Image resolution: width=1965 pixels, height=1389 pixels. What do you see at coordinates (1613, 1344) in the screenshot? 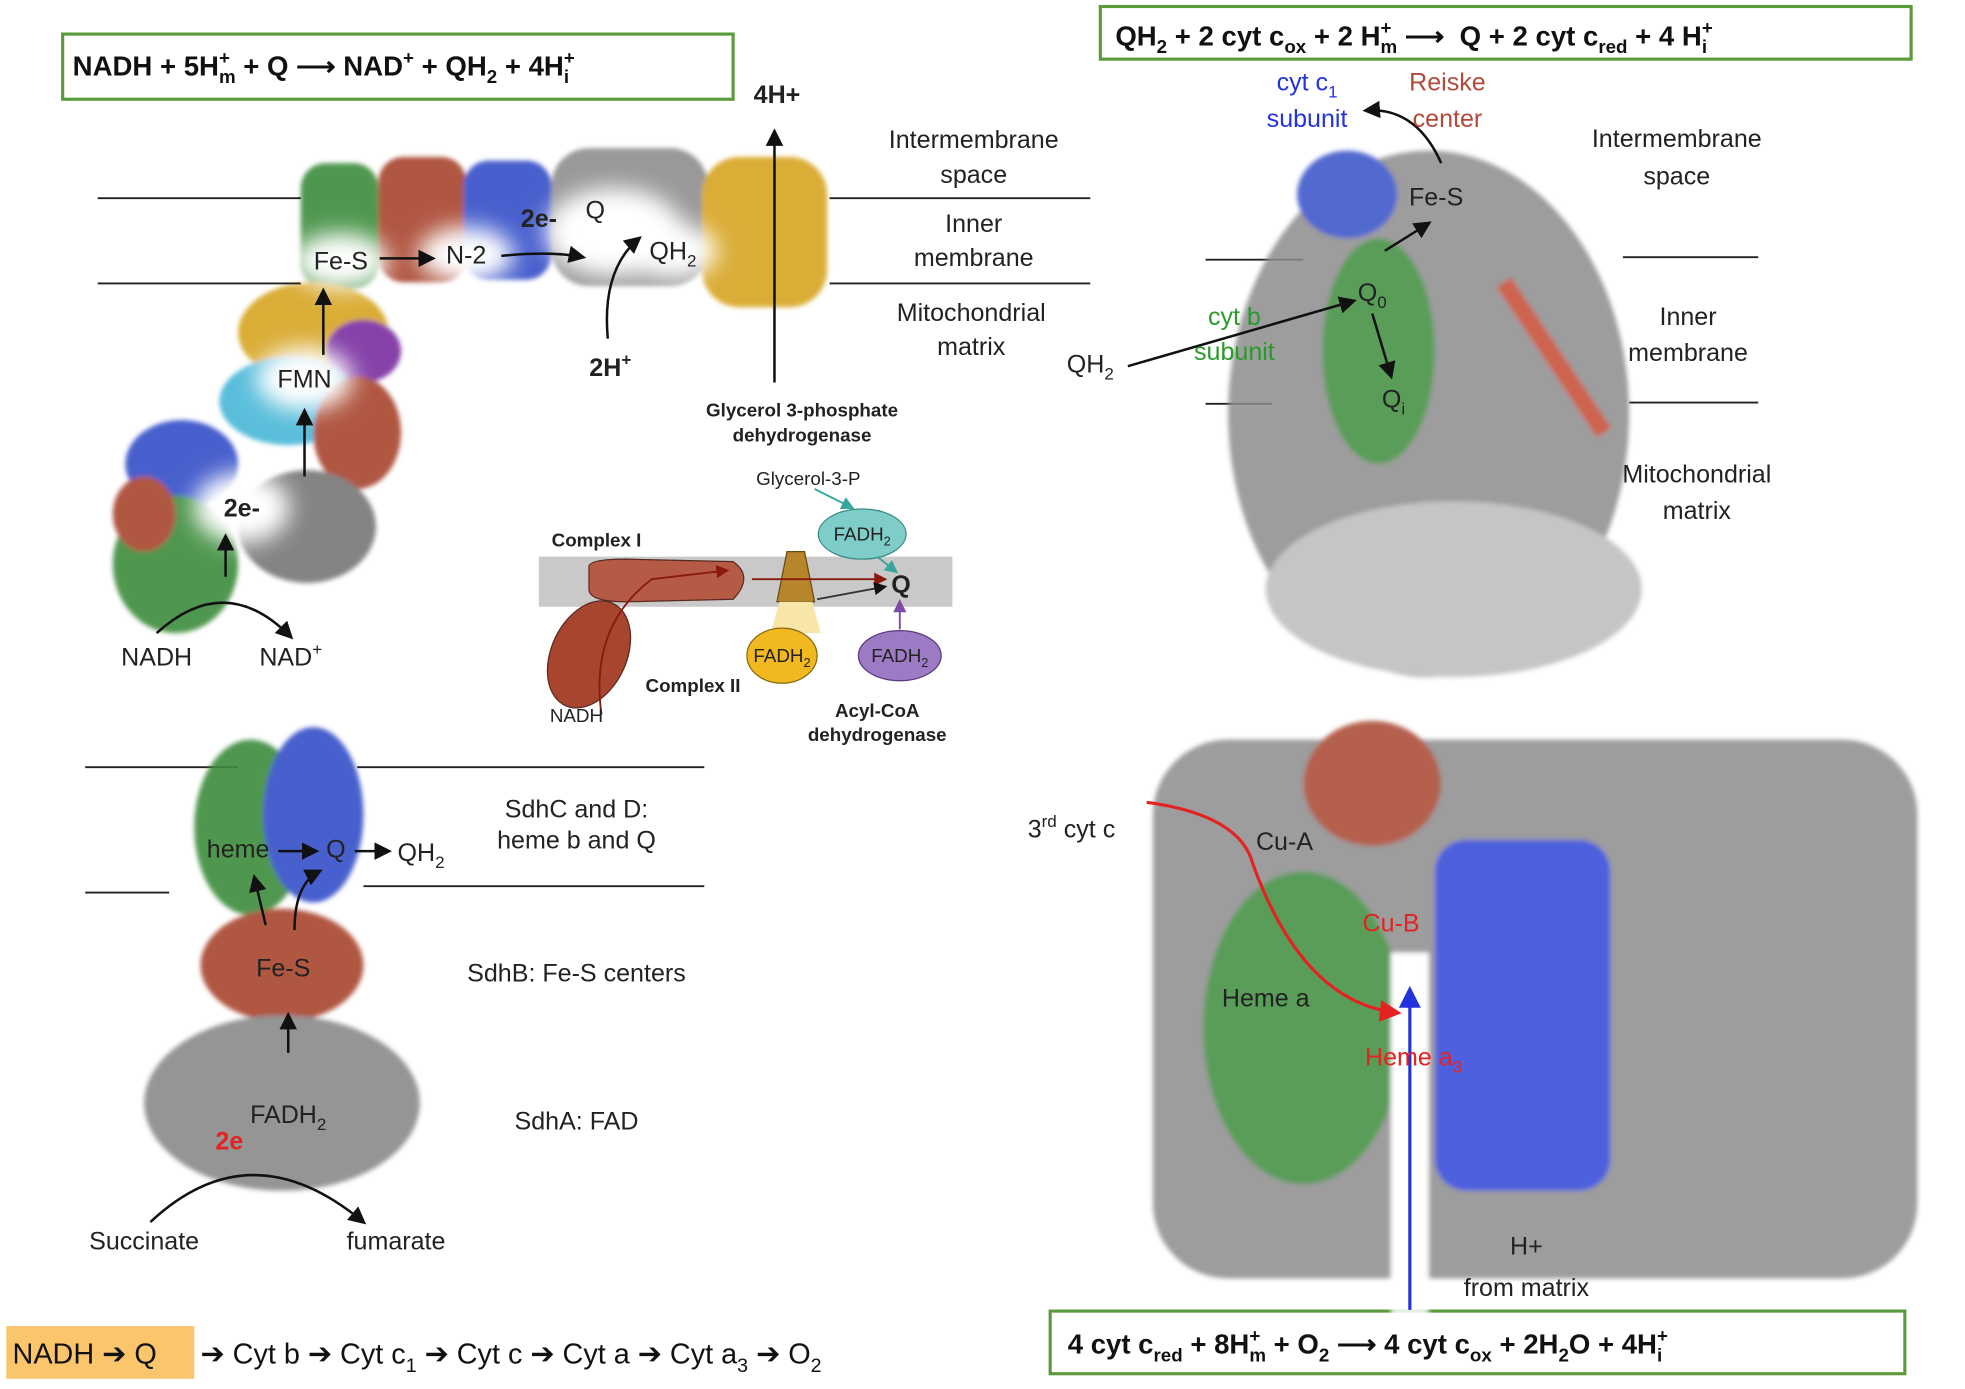
I see `text-run: O + 4H` at bounding box center [1613, 1344].